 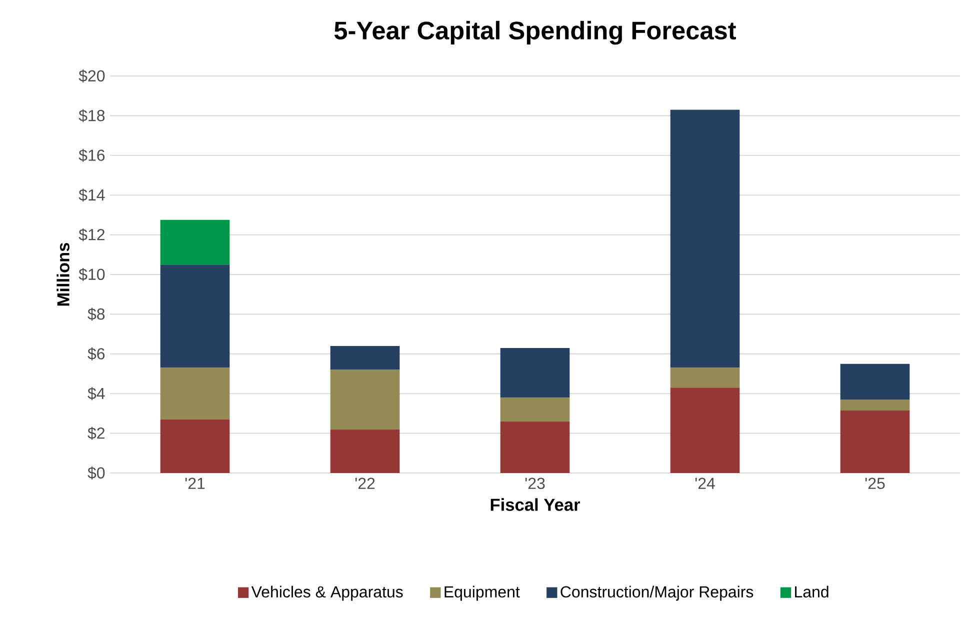 What do you see at coordinates (91, 274) in the screenshot?
I see `y-tick-label: $10` at bounding box center [91, 274].